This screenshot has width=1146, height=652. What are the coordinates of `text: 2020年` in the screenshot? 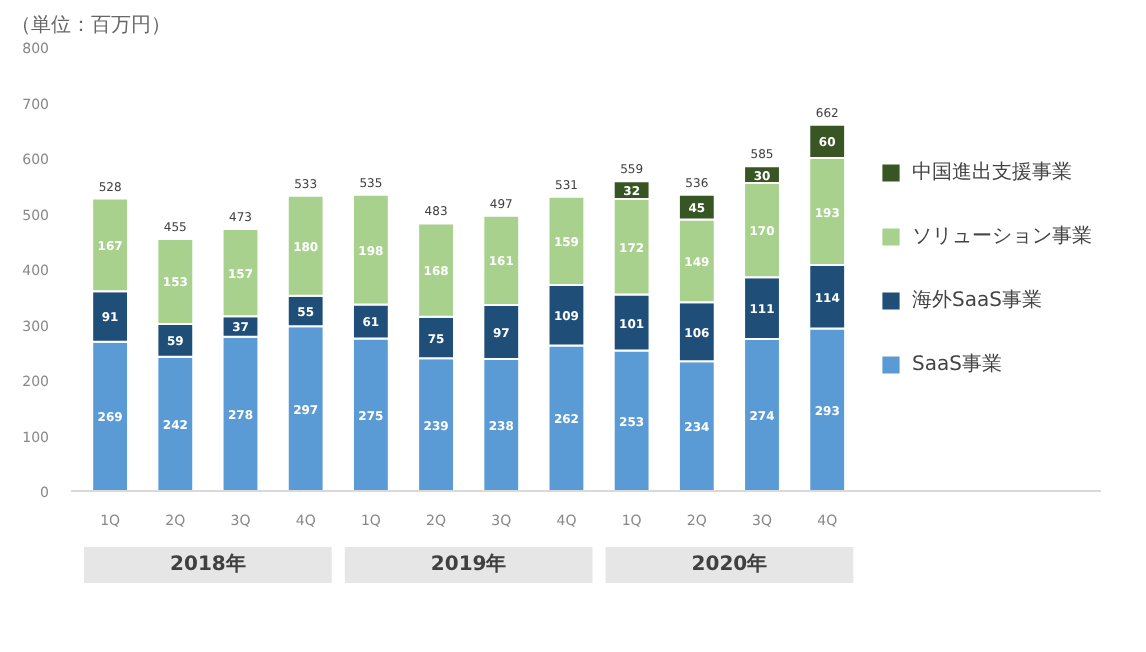 It's located at (729, 564).